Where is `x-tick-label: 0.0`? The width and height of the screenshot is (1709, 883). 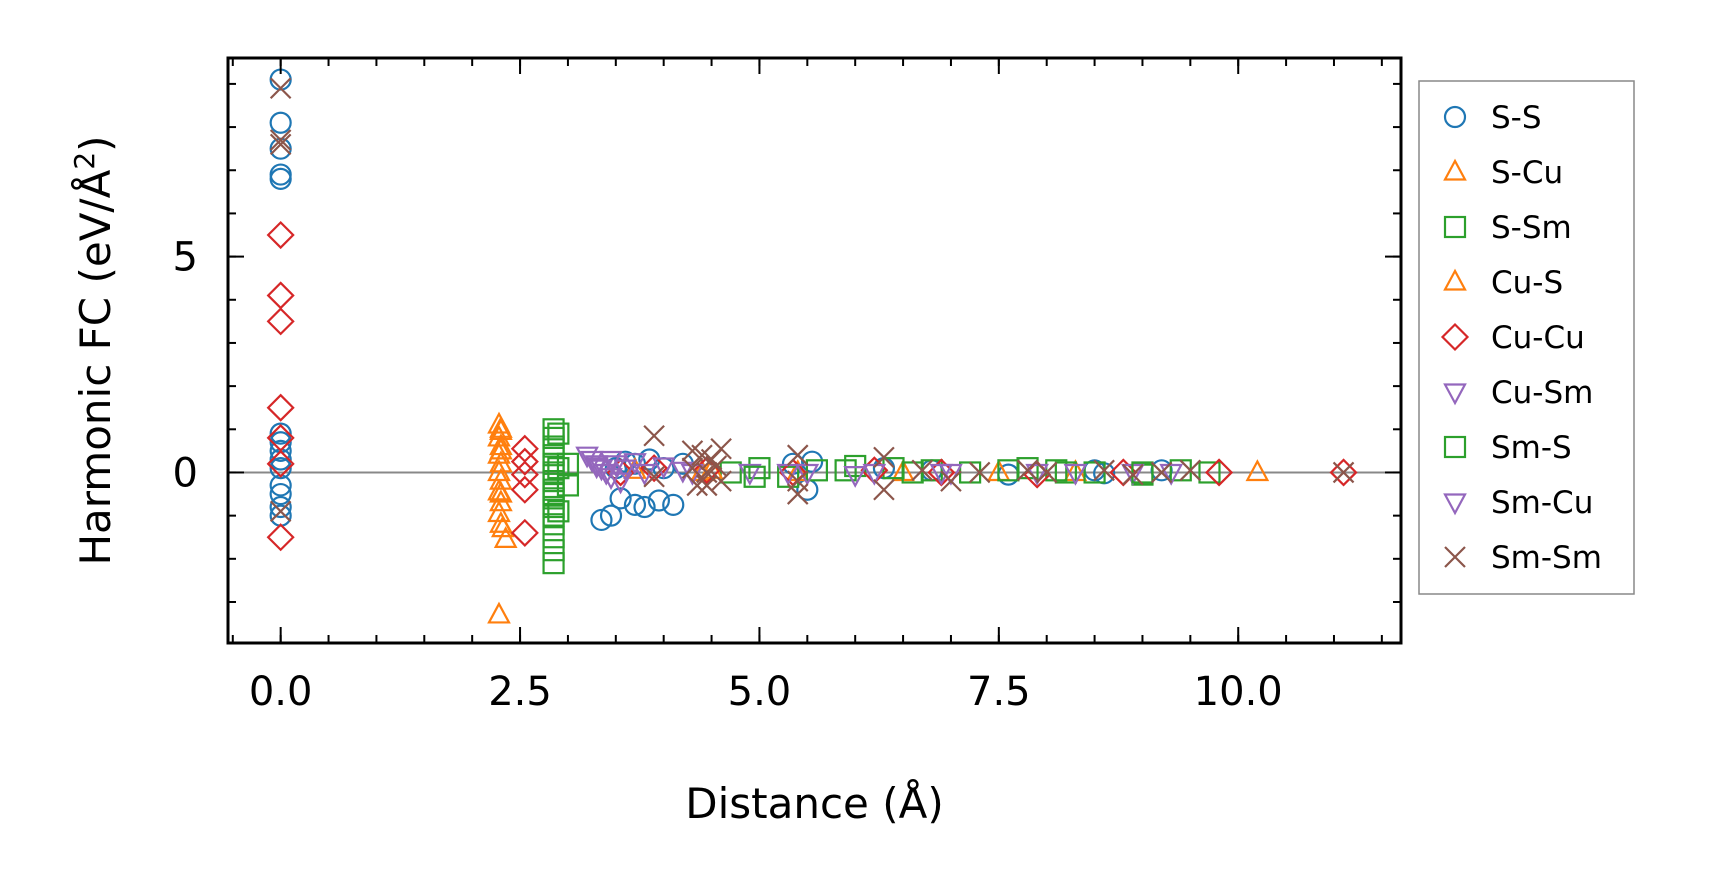
x-tick-label: 0.0 is located at coordinates (281, 692).